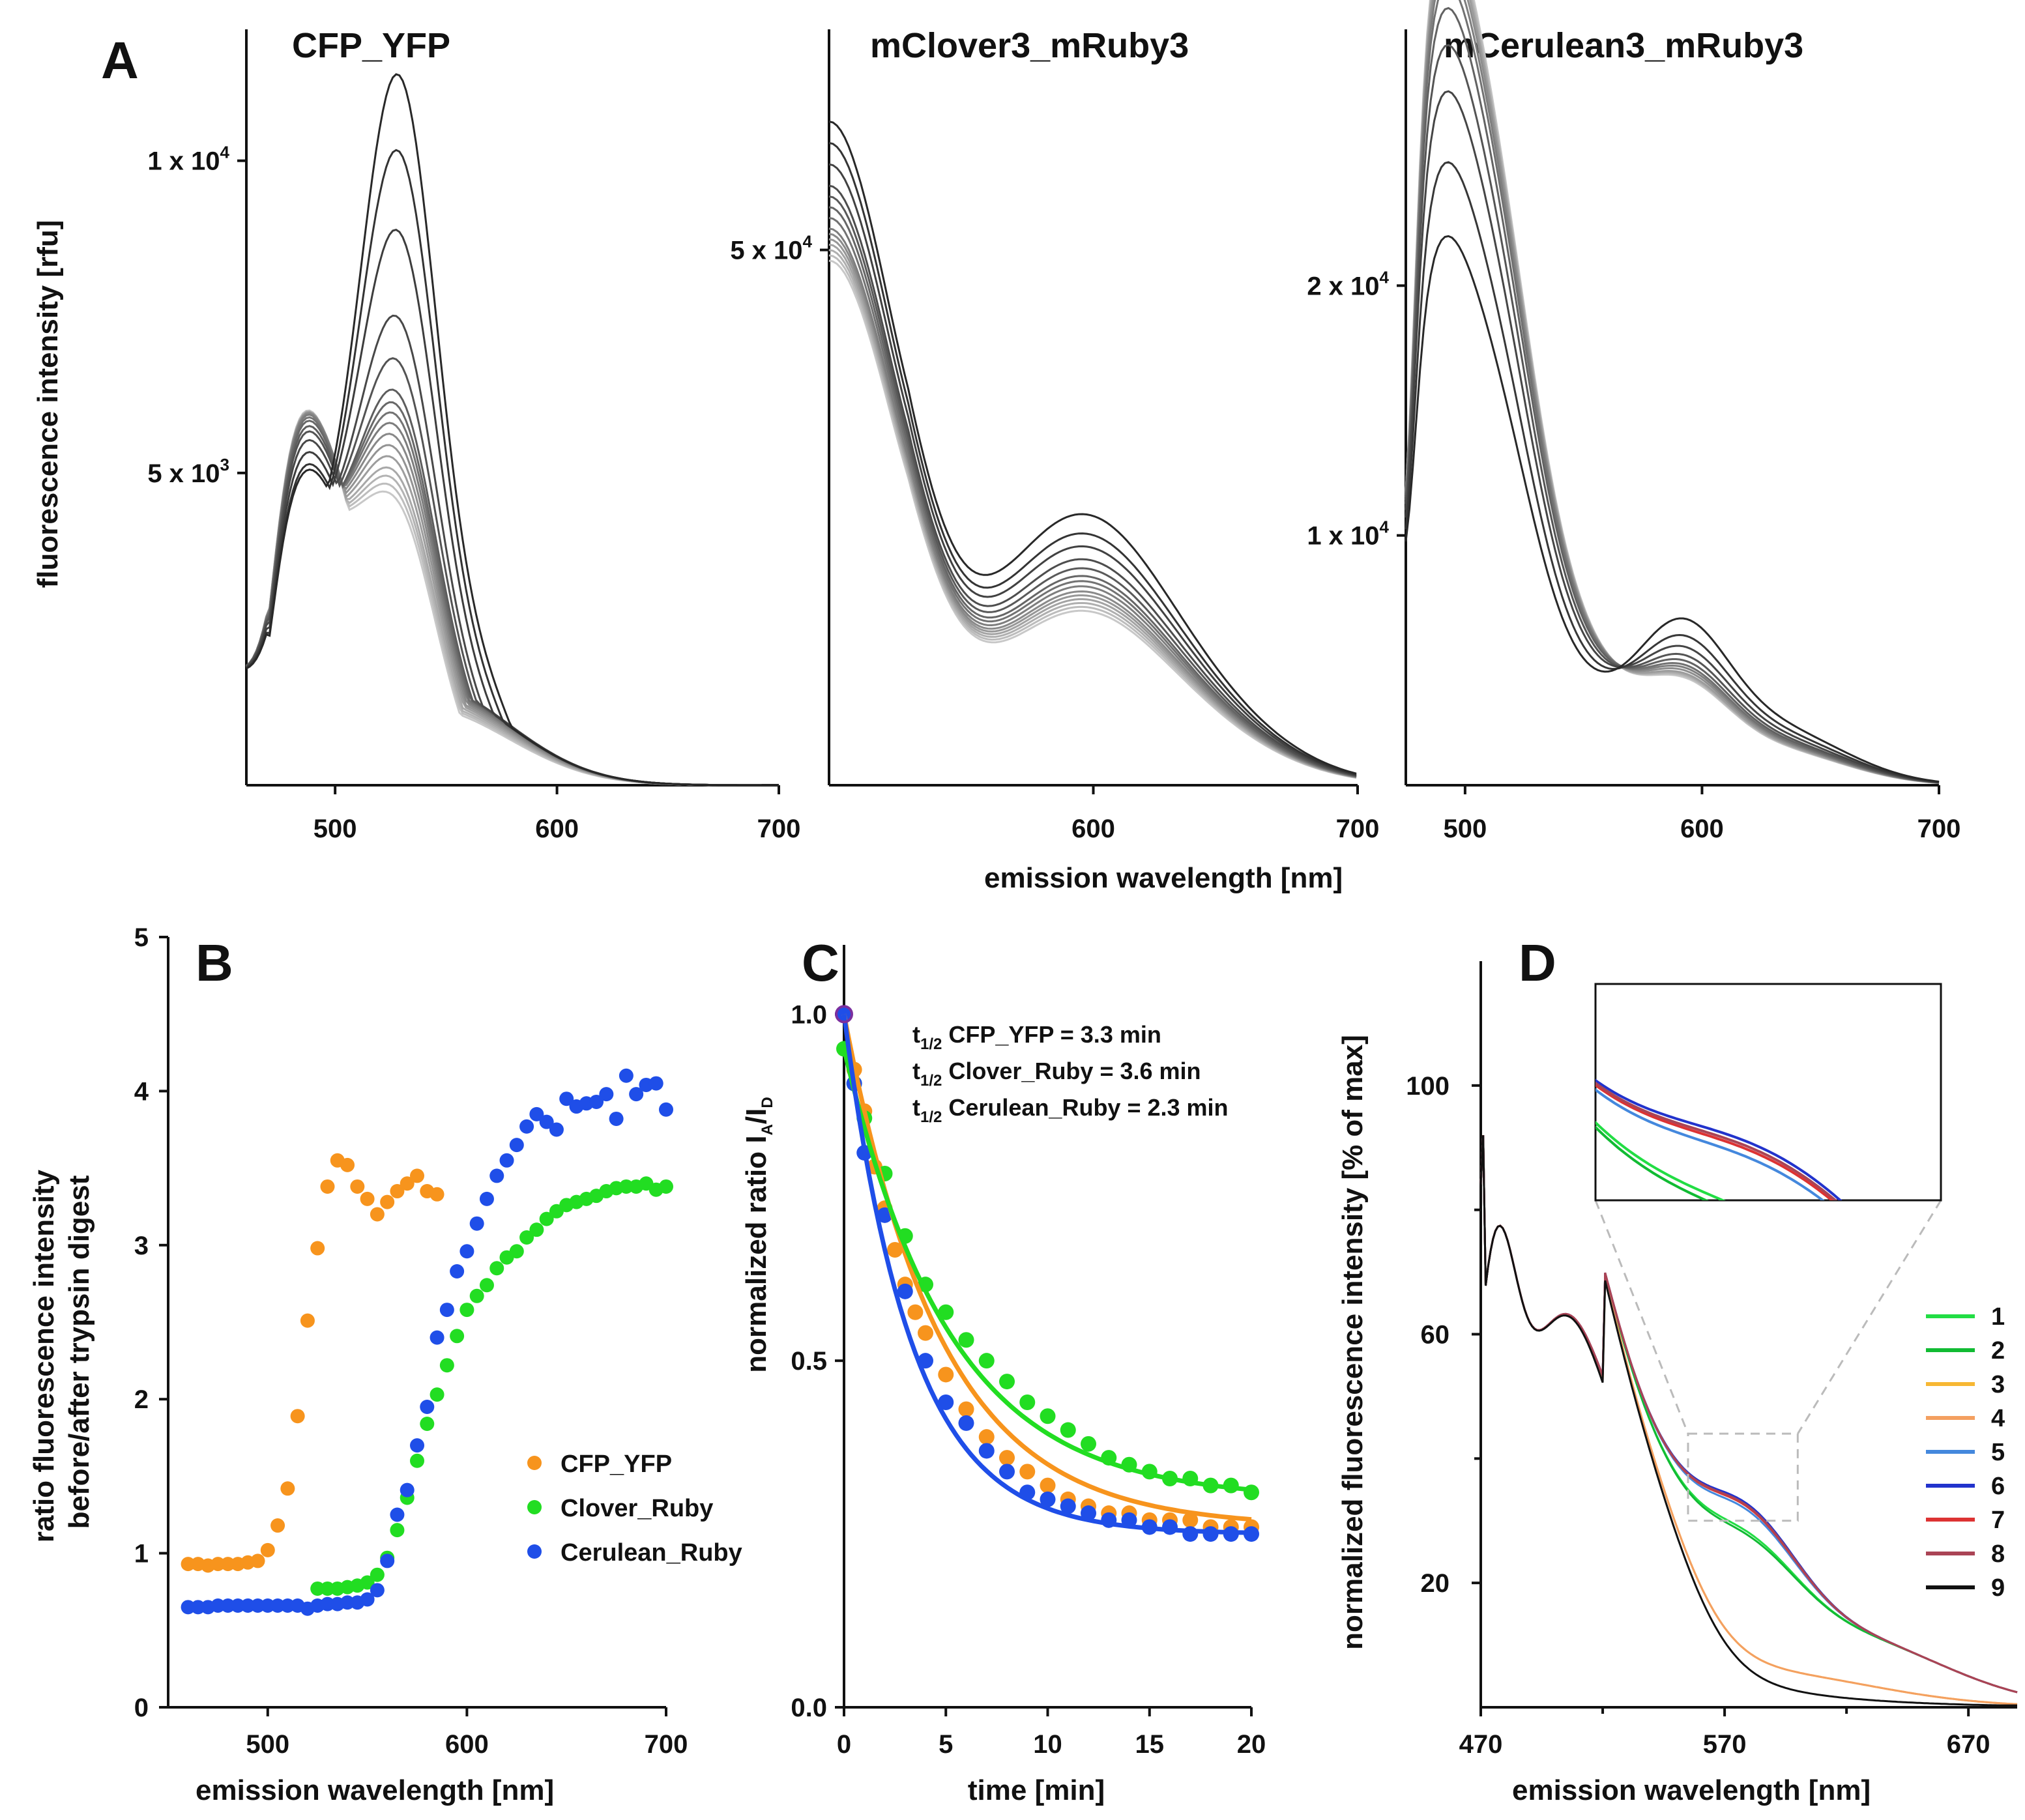 This screenshot has height=1820, width=2025. What do you see at coordinates (1998, 1452) in the screenshot?
I see `legend-label-5: 5` at bounding box center [1998, 1452].